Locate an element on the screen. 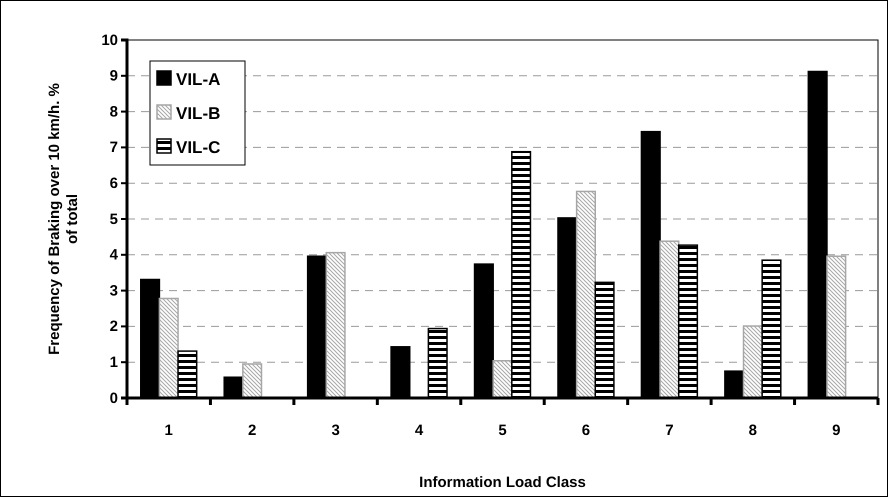 This screenshot has width=888, height=497. y-tick-label: 5 is located at coordinates (114, 219).